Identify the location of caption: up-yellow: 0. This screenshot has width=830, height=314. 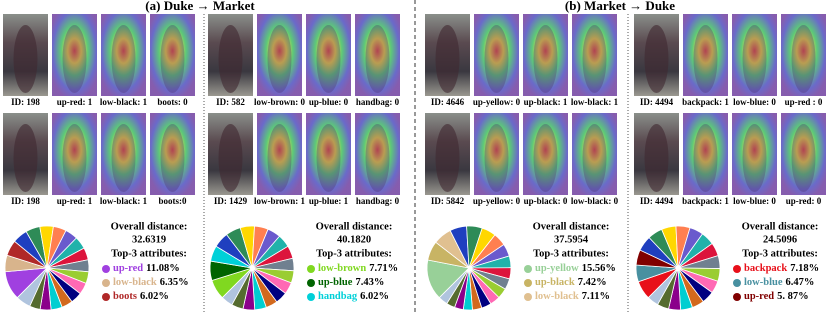
(497, 201).